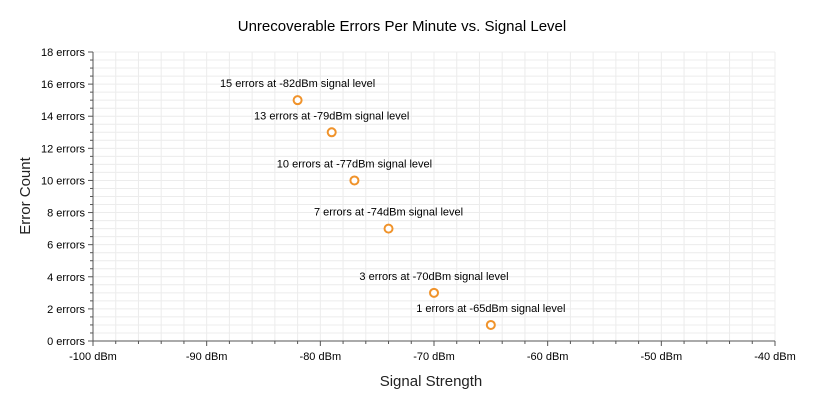 The height and width of the screenshot is (403, 818). What do you see at coordinates (775, 357) in the screenshot?
I see `x-tick-label: -40 dBm` at bounding box center [775, 357].